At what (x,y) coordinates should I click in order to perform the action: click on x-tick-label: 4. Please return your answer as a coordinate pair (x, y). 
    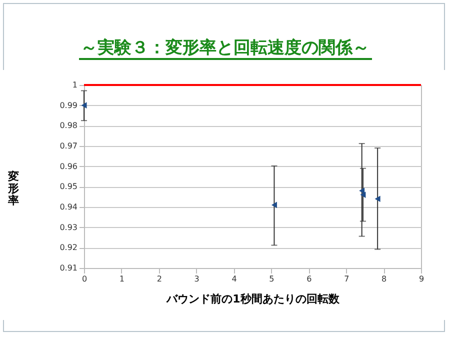
    Looking at the image, I should click on (234, 279).